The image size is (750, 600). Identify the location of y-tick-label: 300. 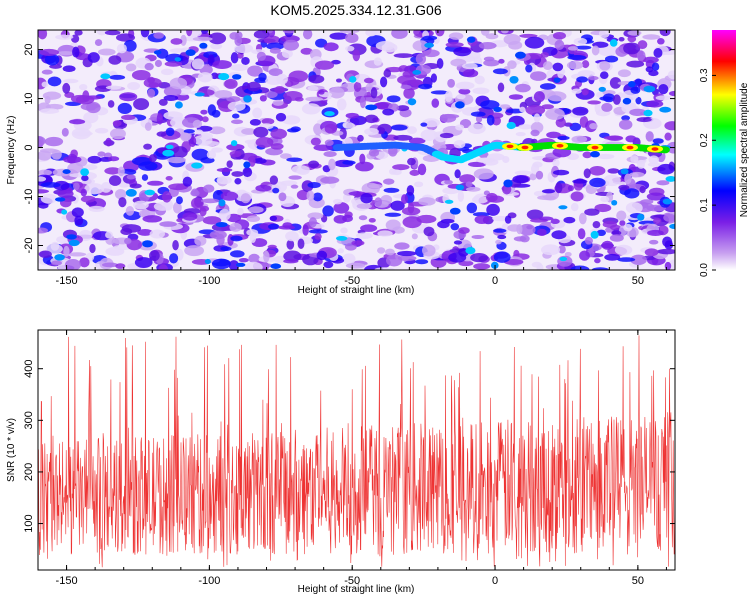
(29, 420).